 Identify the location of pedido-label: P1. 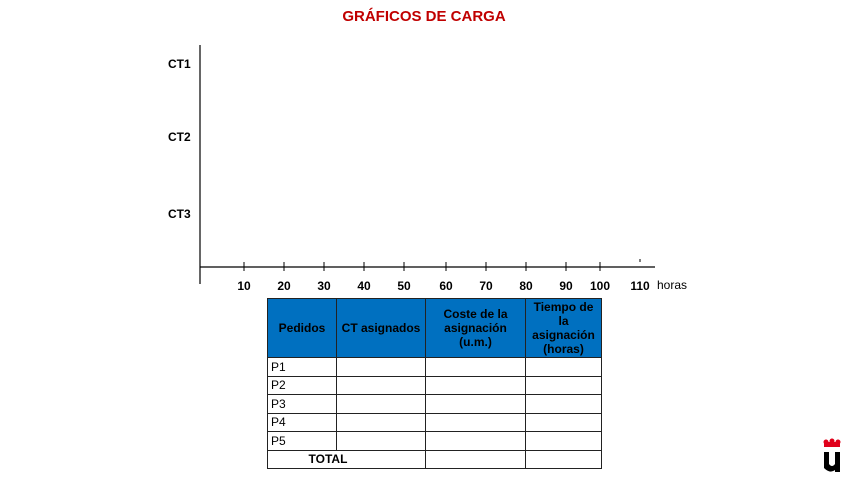
(302, 367).